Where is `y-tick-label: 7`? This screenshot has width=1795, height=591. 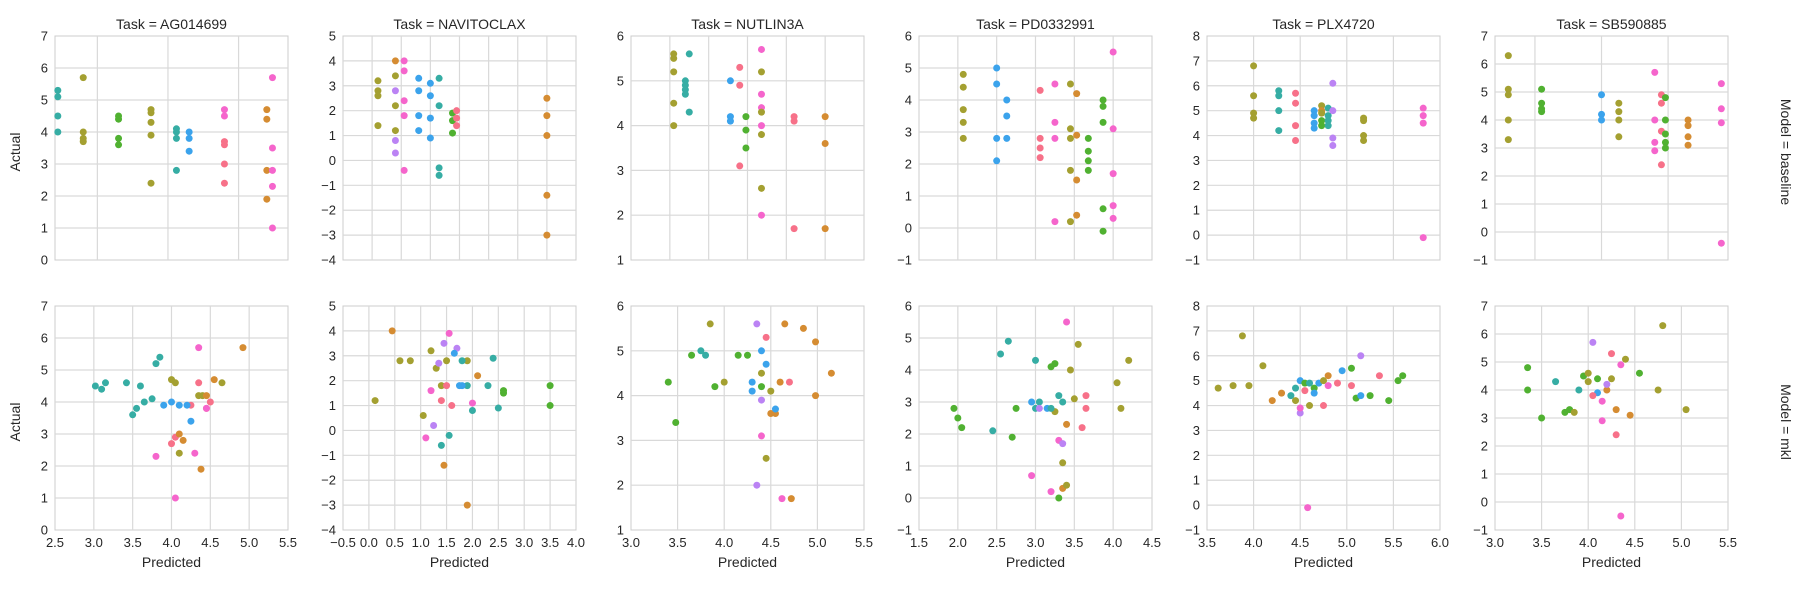 y-tick-label: 7 is located at coordinates (1484, 36).